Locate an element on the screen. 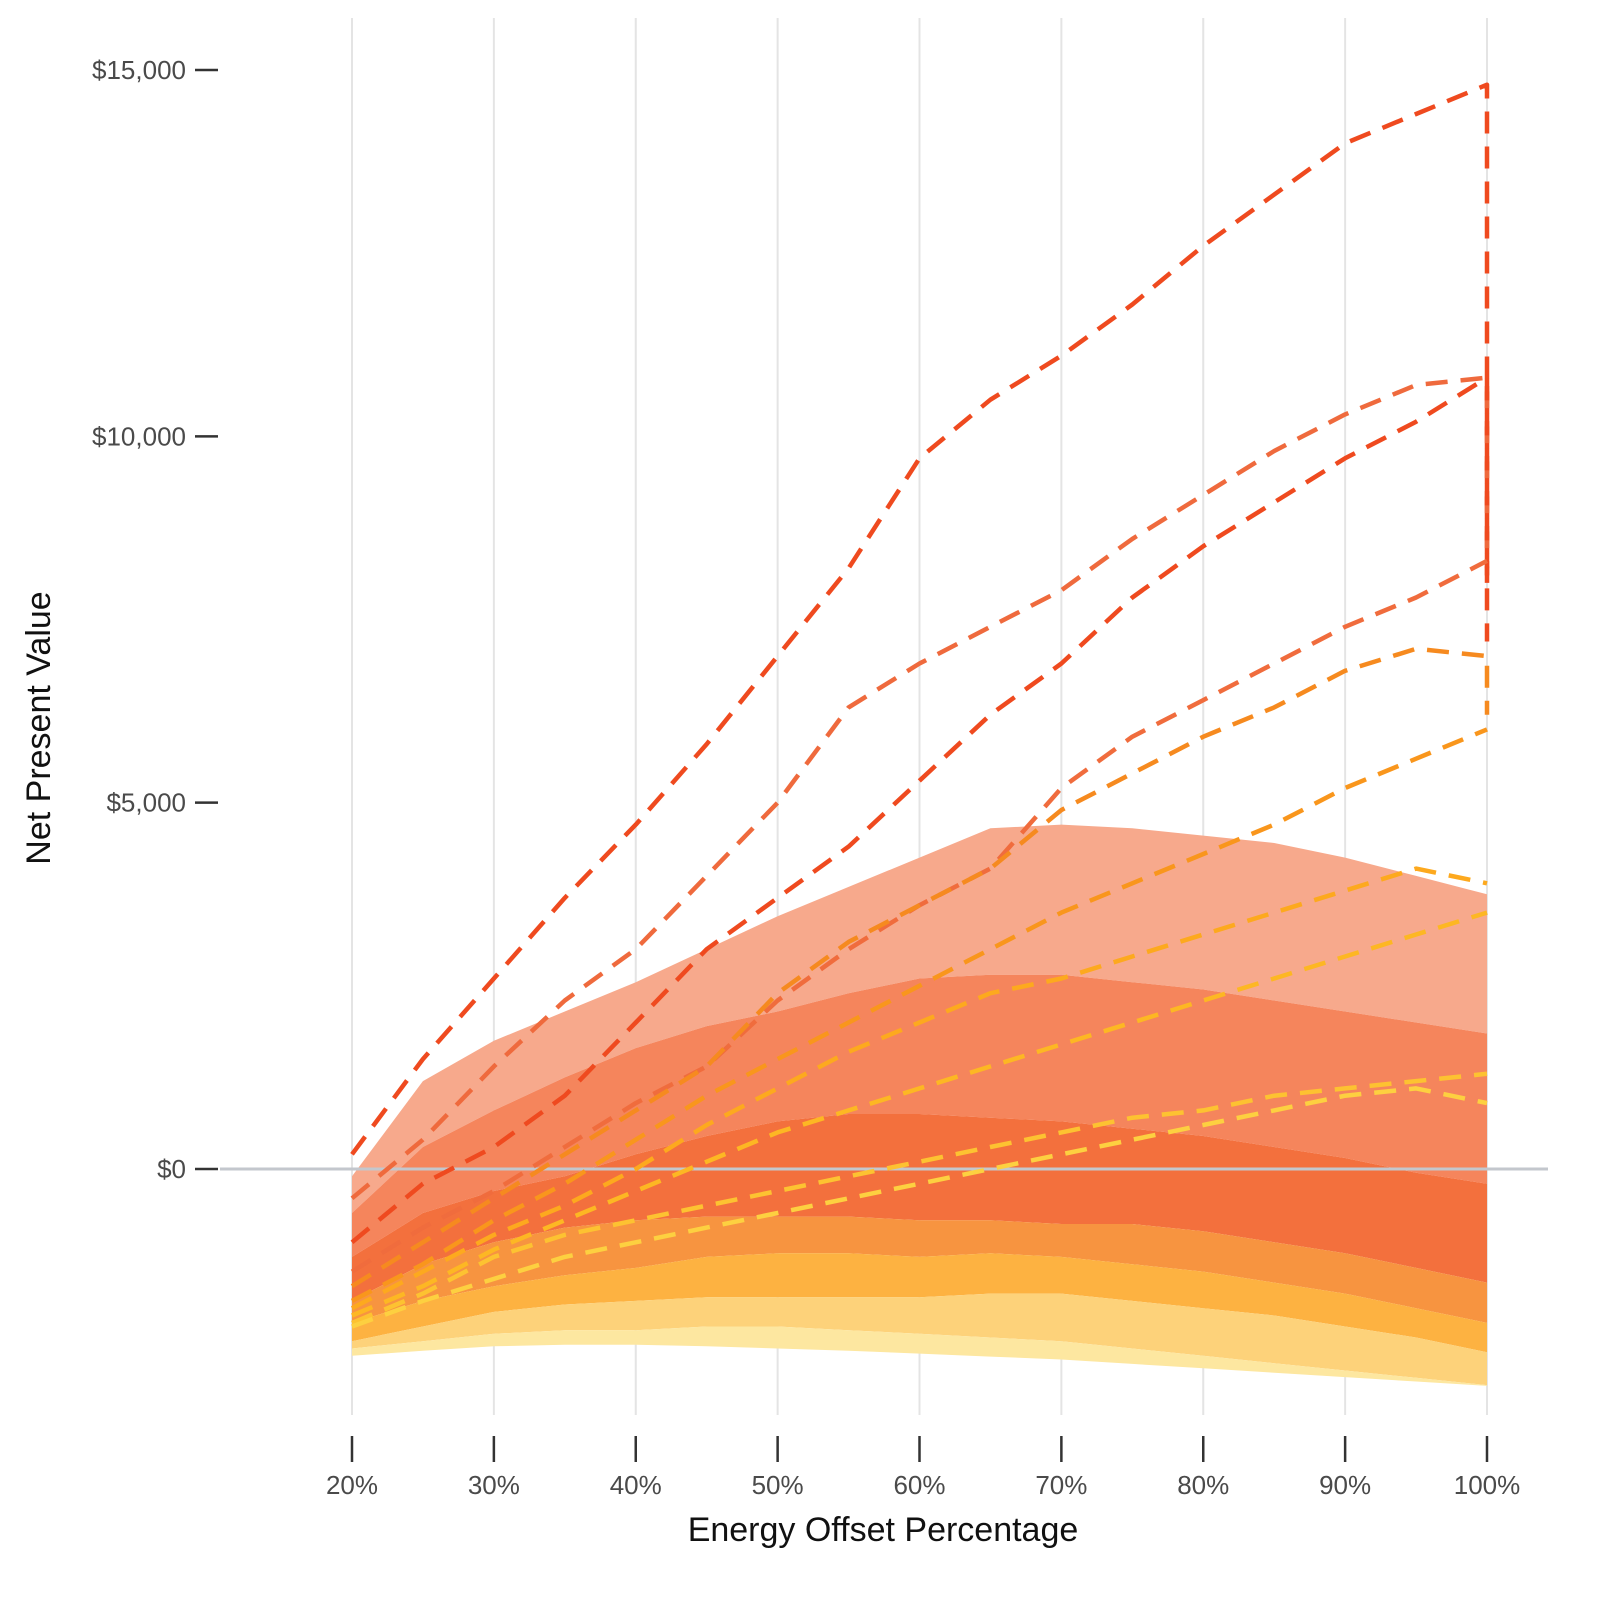 The image size is (1600, 1605). y-tick-label: $10,000 is located at coordinates (139, 436).